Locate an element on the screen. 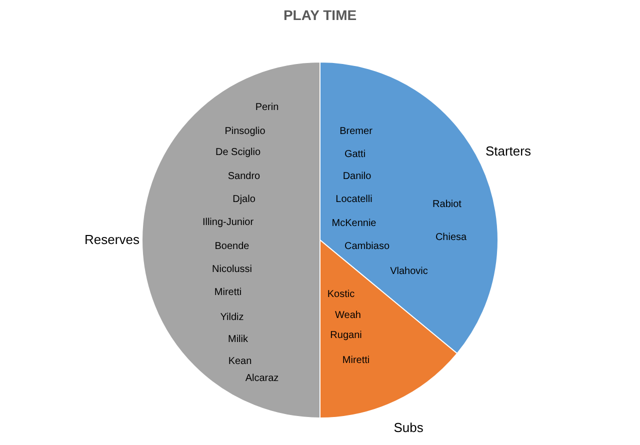 The image size is (640, 445). text: Kostic is located at coordinates (341, 294).